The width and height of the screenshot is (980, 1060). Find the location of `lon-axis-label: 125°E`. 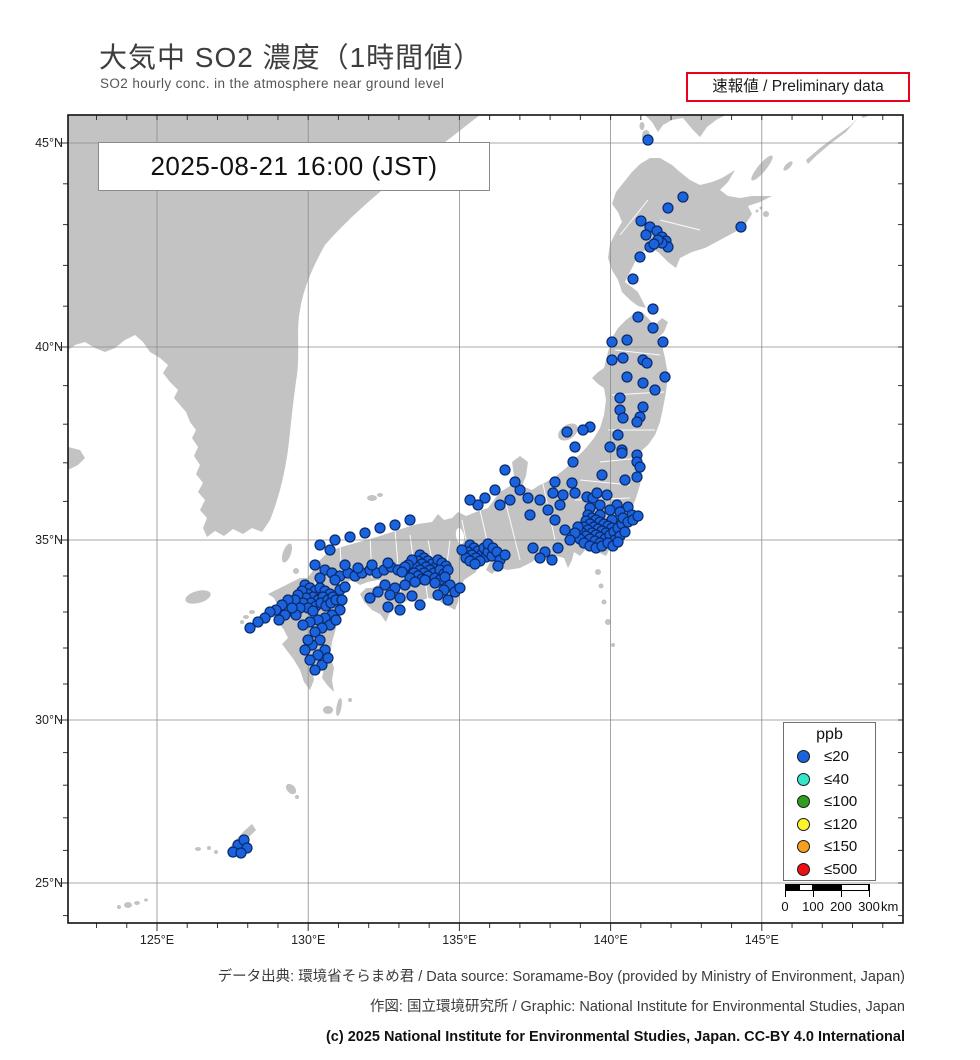

lon-axis-label: 125°E is located at coordinates (157, 940).